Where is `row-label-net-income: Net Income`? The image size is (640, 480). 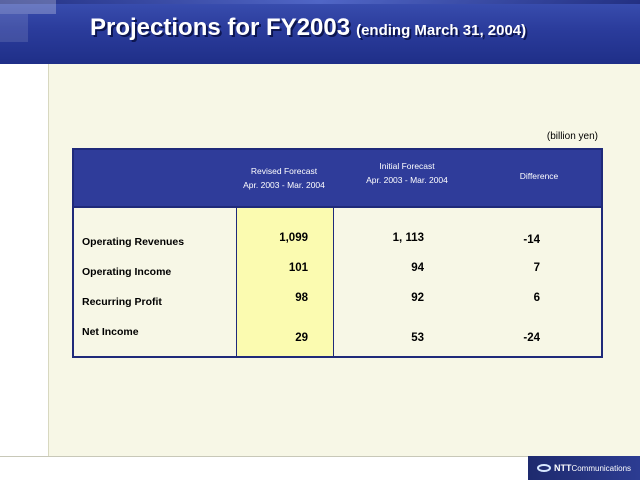
row-label-net-income: Net Income is located at coordinates (110, 332).